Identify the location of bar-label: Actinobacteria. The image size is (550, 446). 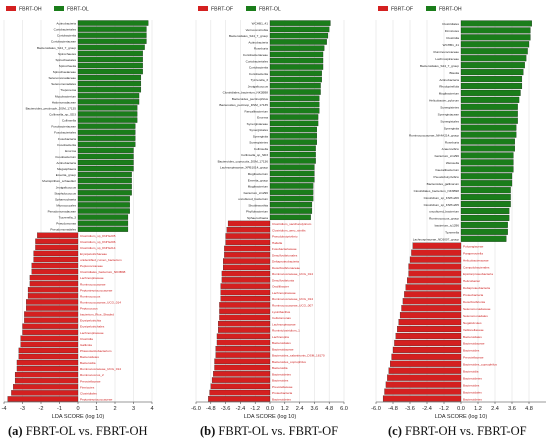
(66, 24).